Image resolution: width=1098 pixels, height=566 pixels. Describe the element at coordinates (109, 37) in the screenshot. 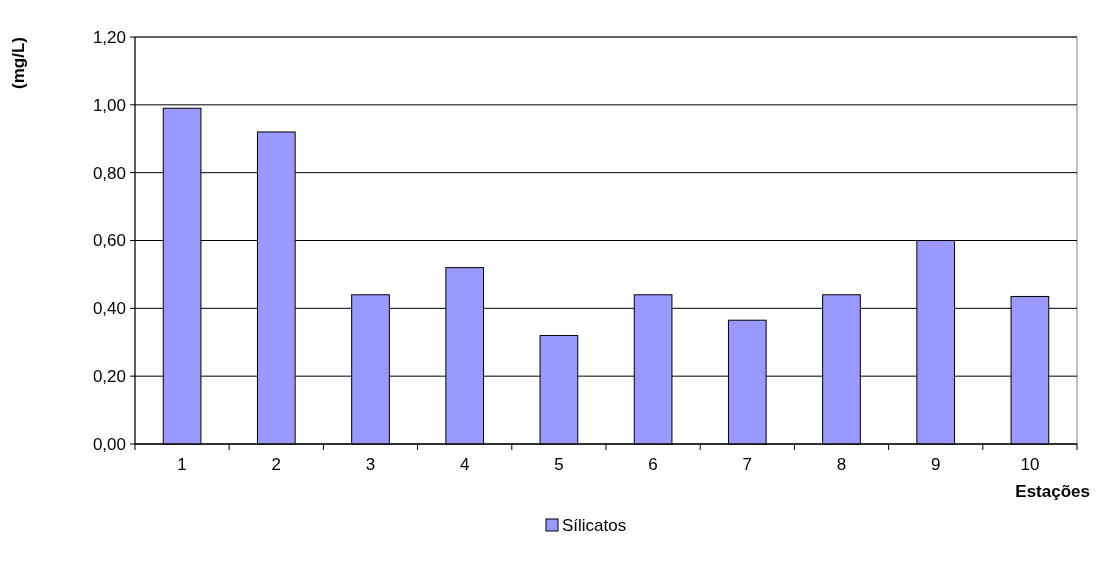

I see `y-tick-label: 1,20` at that location.